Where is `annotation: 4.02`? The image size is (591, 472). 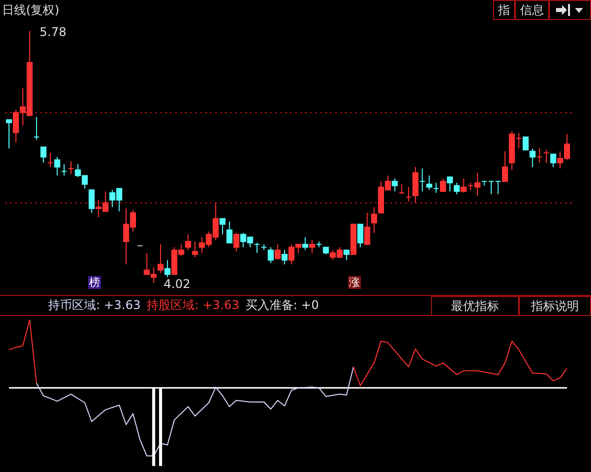 annotation: 4.02 is located at coordinates (177, 284).